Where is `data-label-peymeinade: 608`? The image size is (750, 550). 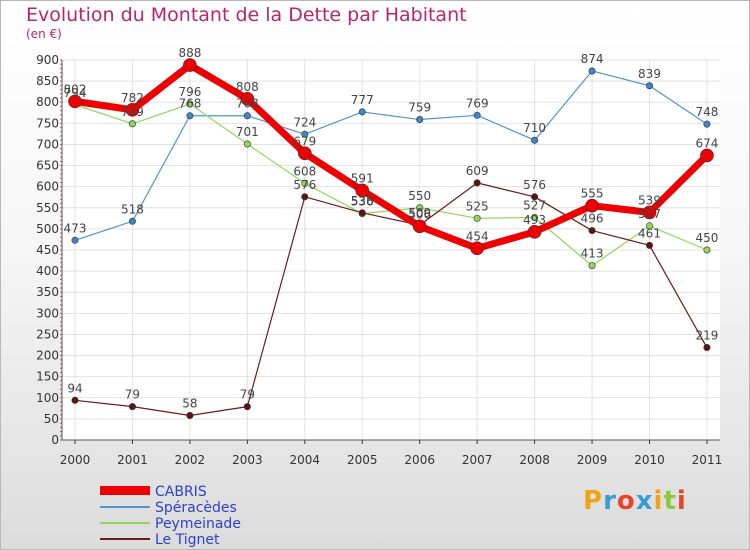
data-label-peymeinade: 608 is located at coordinates (304, 171).